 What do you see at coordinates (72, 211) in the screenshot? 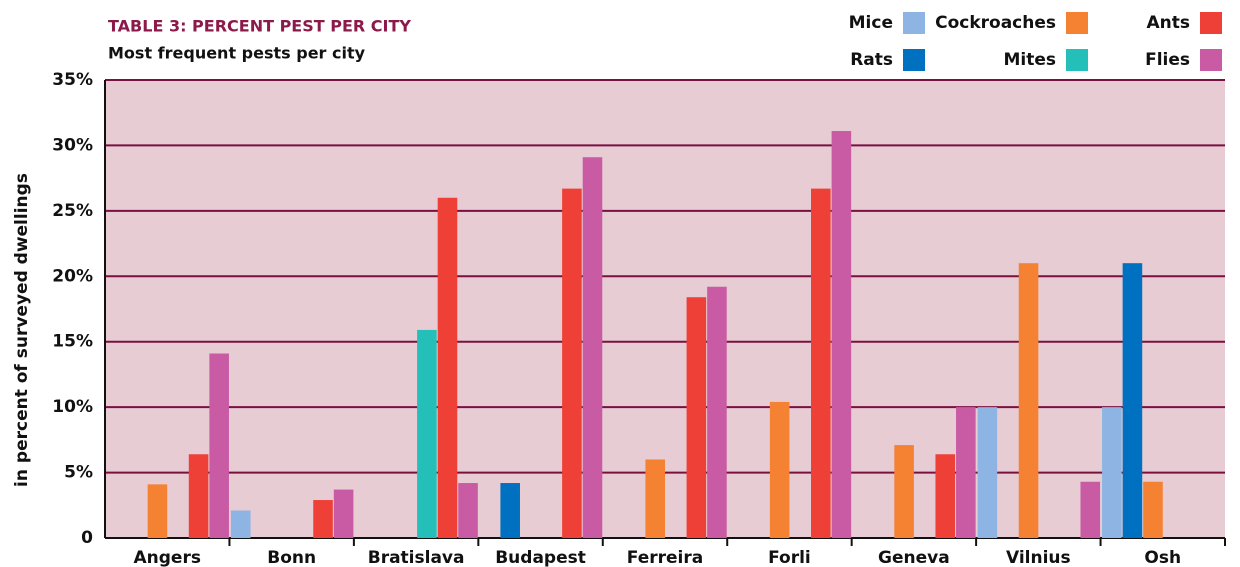
I see `y-tick-label: 25%` at bounding box center [72, 211].